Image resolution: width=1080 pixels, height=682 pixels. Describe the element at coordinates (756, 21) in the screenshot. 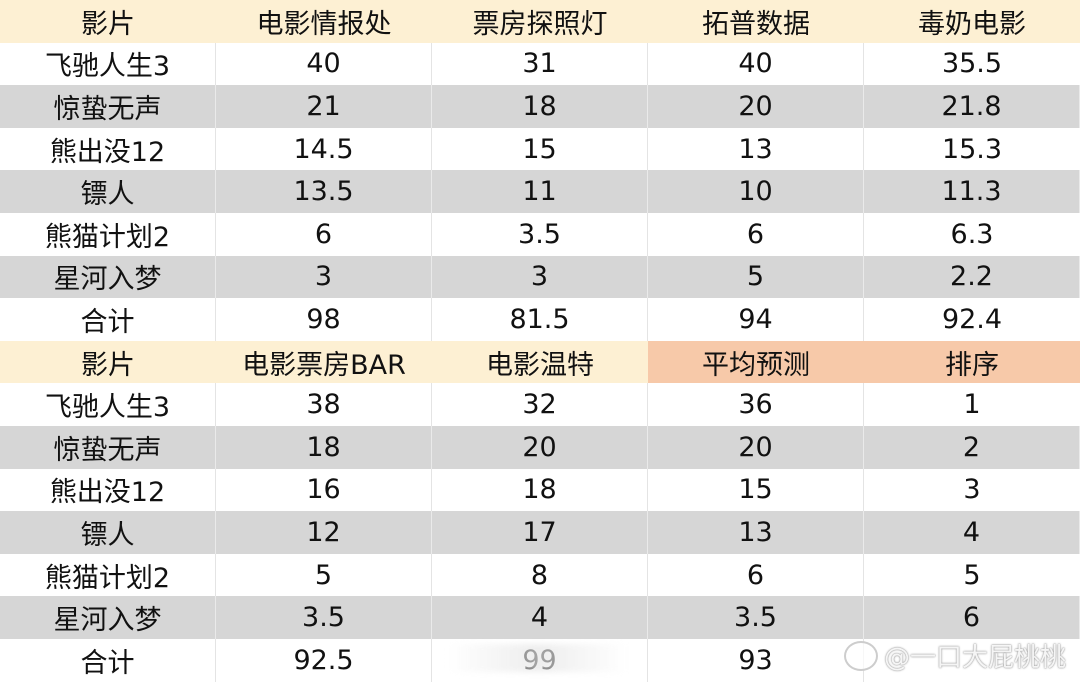

I see `column-header: 拓普数据` at that location.